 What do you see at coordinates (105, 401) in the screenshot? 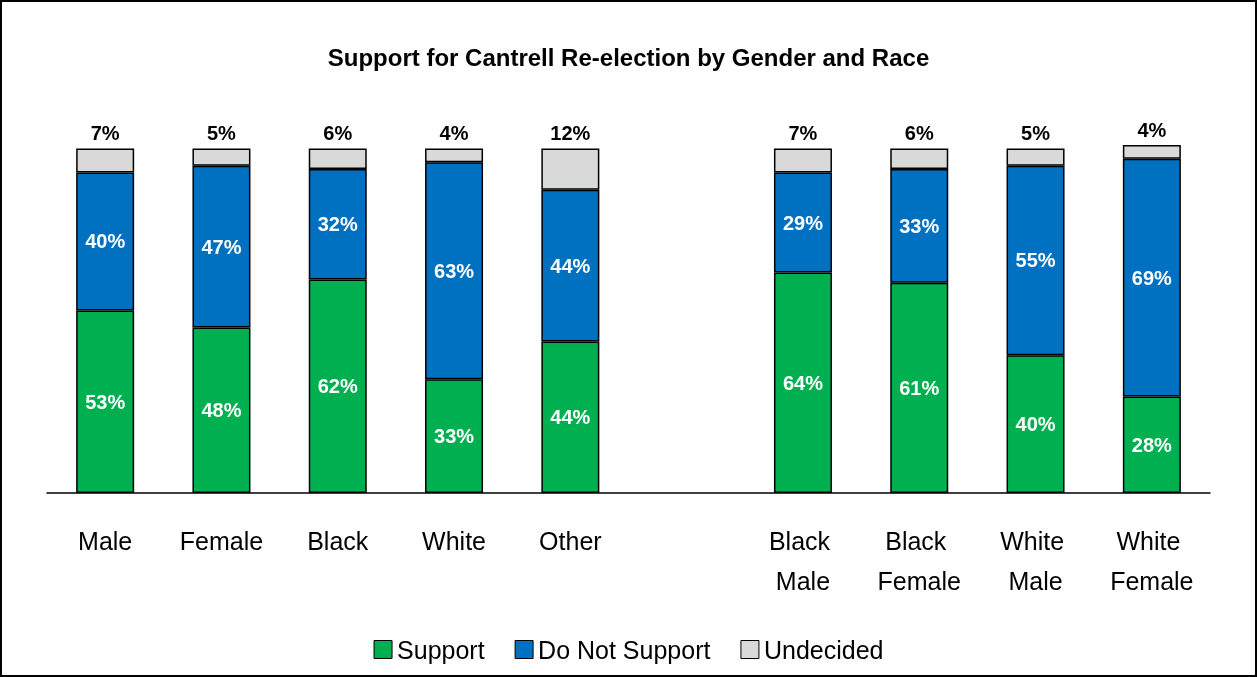
I see `data-label: 53%` at bounding box center [105, 401].